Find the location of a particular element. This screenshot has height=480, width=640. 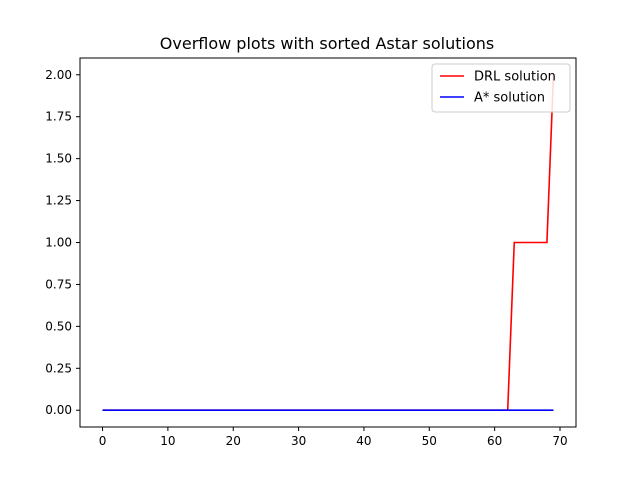

legend: DRL solution A* solution is located at coordinates (501, 88).